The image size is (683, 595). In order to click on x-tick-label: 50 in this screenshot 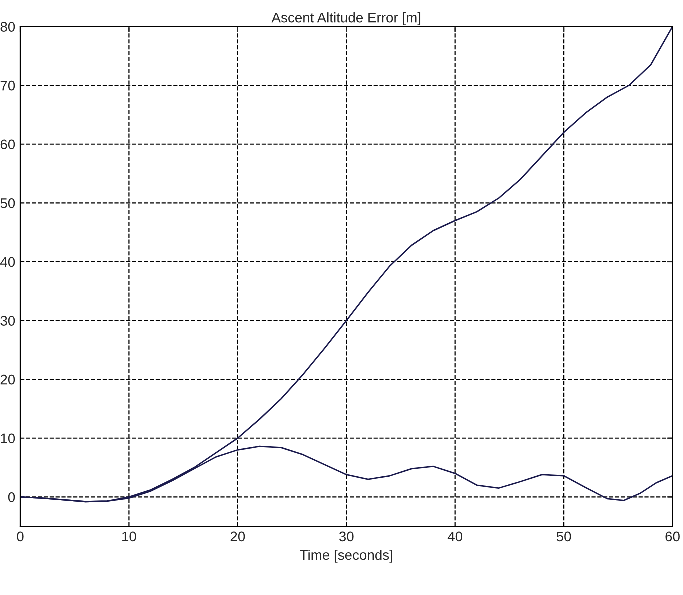, I will do `click(564, 537)`.